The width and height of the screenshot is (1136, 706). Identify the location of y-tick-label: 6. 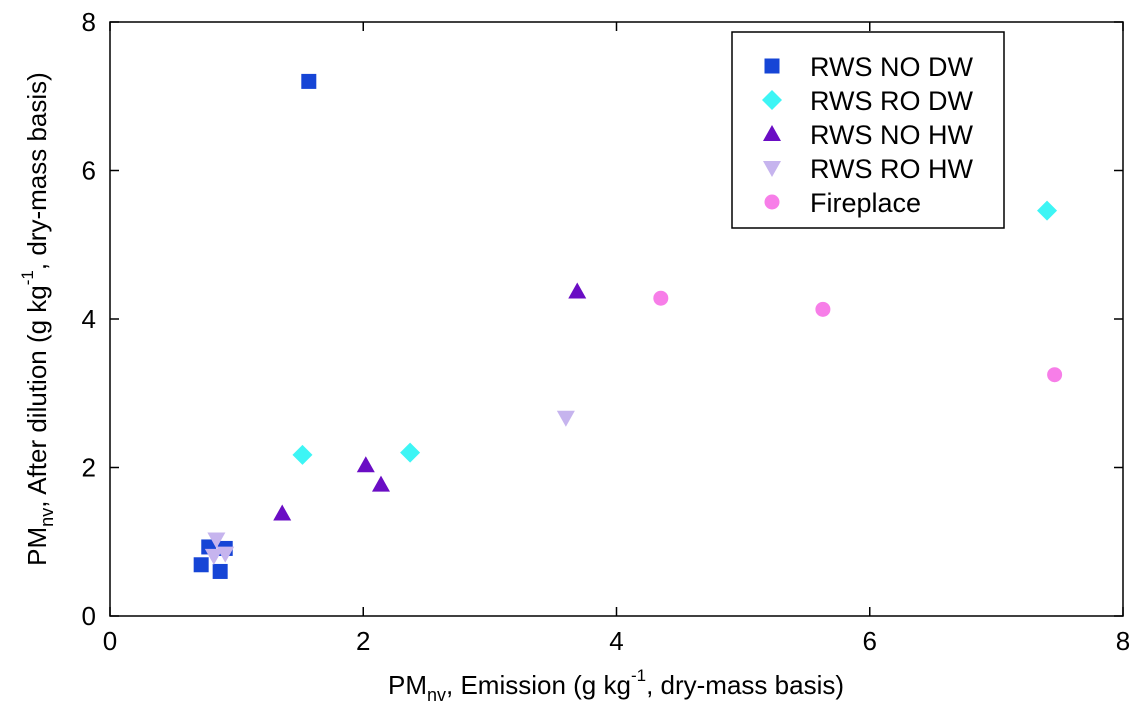
(89, 171).